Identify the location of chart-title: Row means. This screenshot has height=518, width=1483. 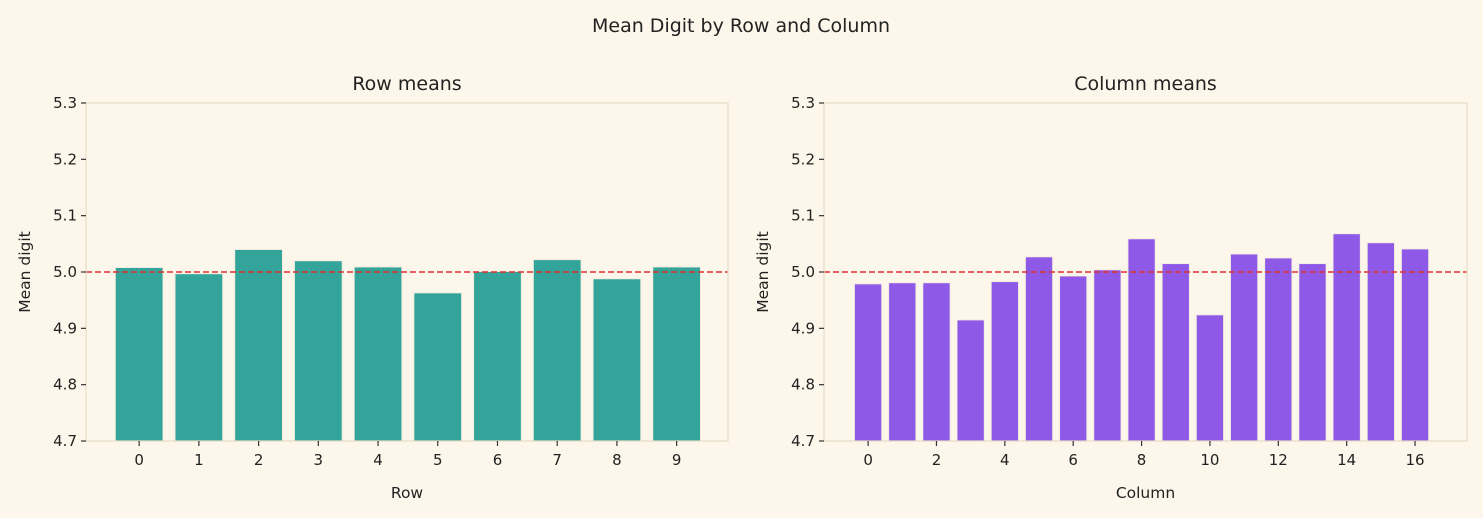
(406, 84).